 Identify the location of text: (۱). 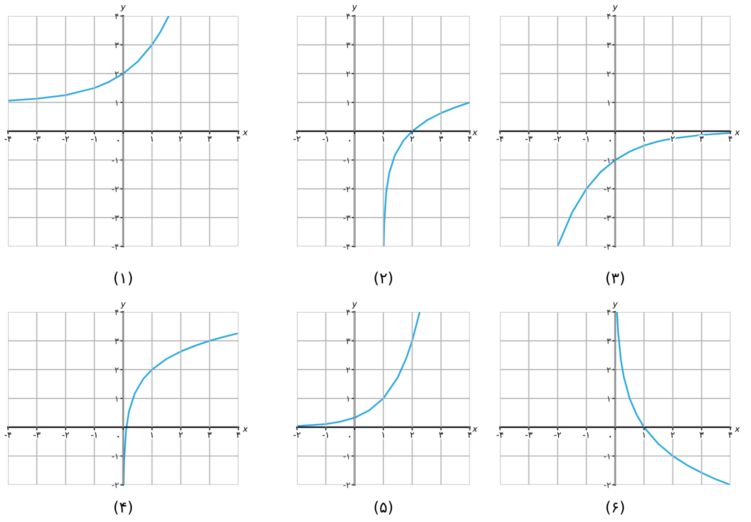
(123, 279).